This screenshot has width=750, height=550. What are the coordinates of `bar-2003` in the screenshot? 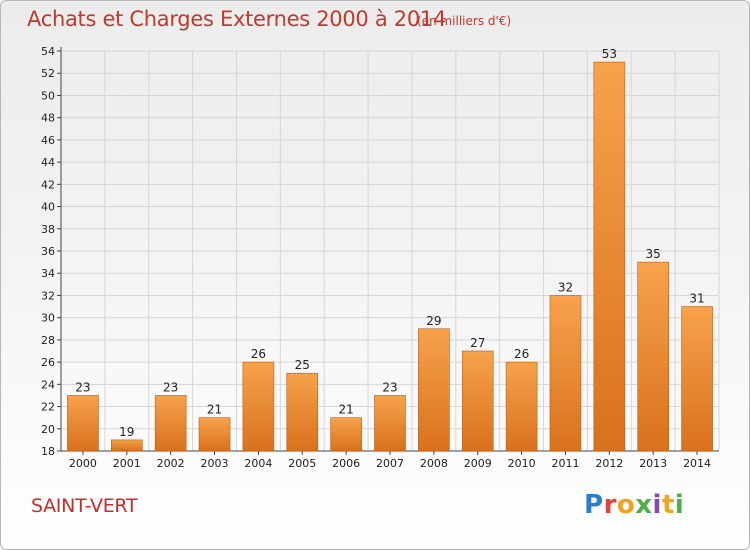 It's located at (214, 434).